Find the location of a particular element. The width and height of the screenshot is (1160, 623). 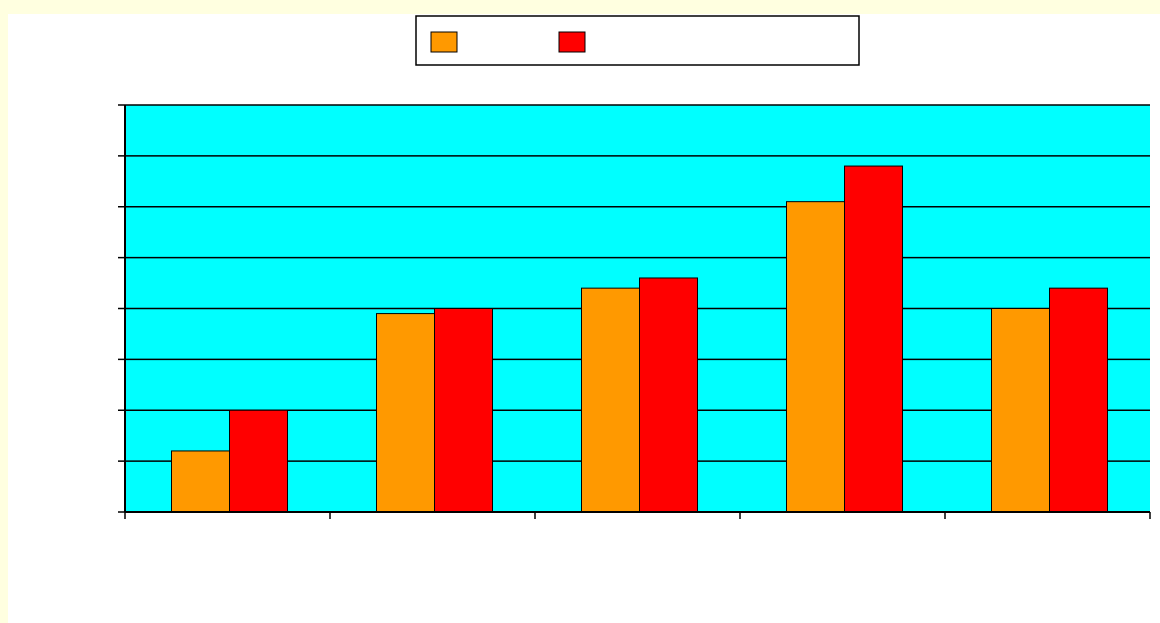

legend-box is located at coordinates (637, 40).